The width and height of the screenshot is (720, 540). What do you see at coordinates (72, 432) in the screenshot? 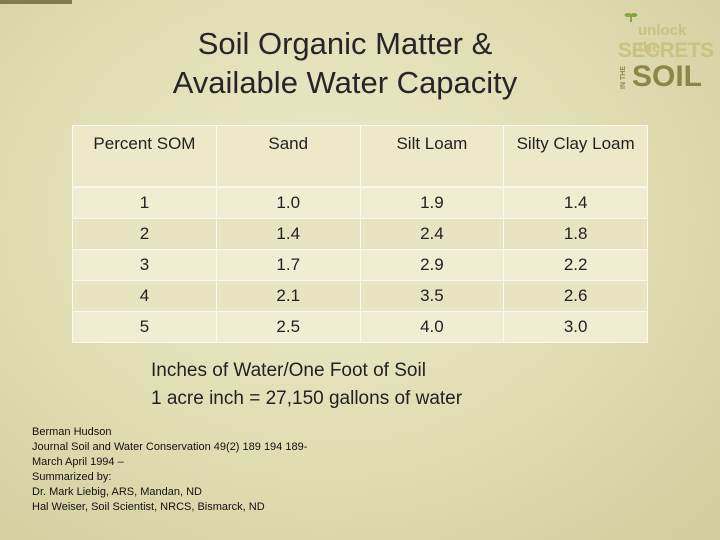
I see `citation-line: Berman Hudson` at bounding box center [72, 432].